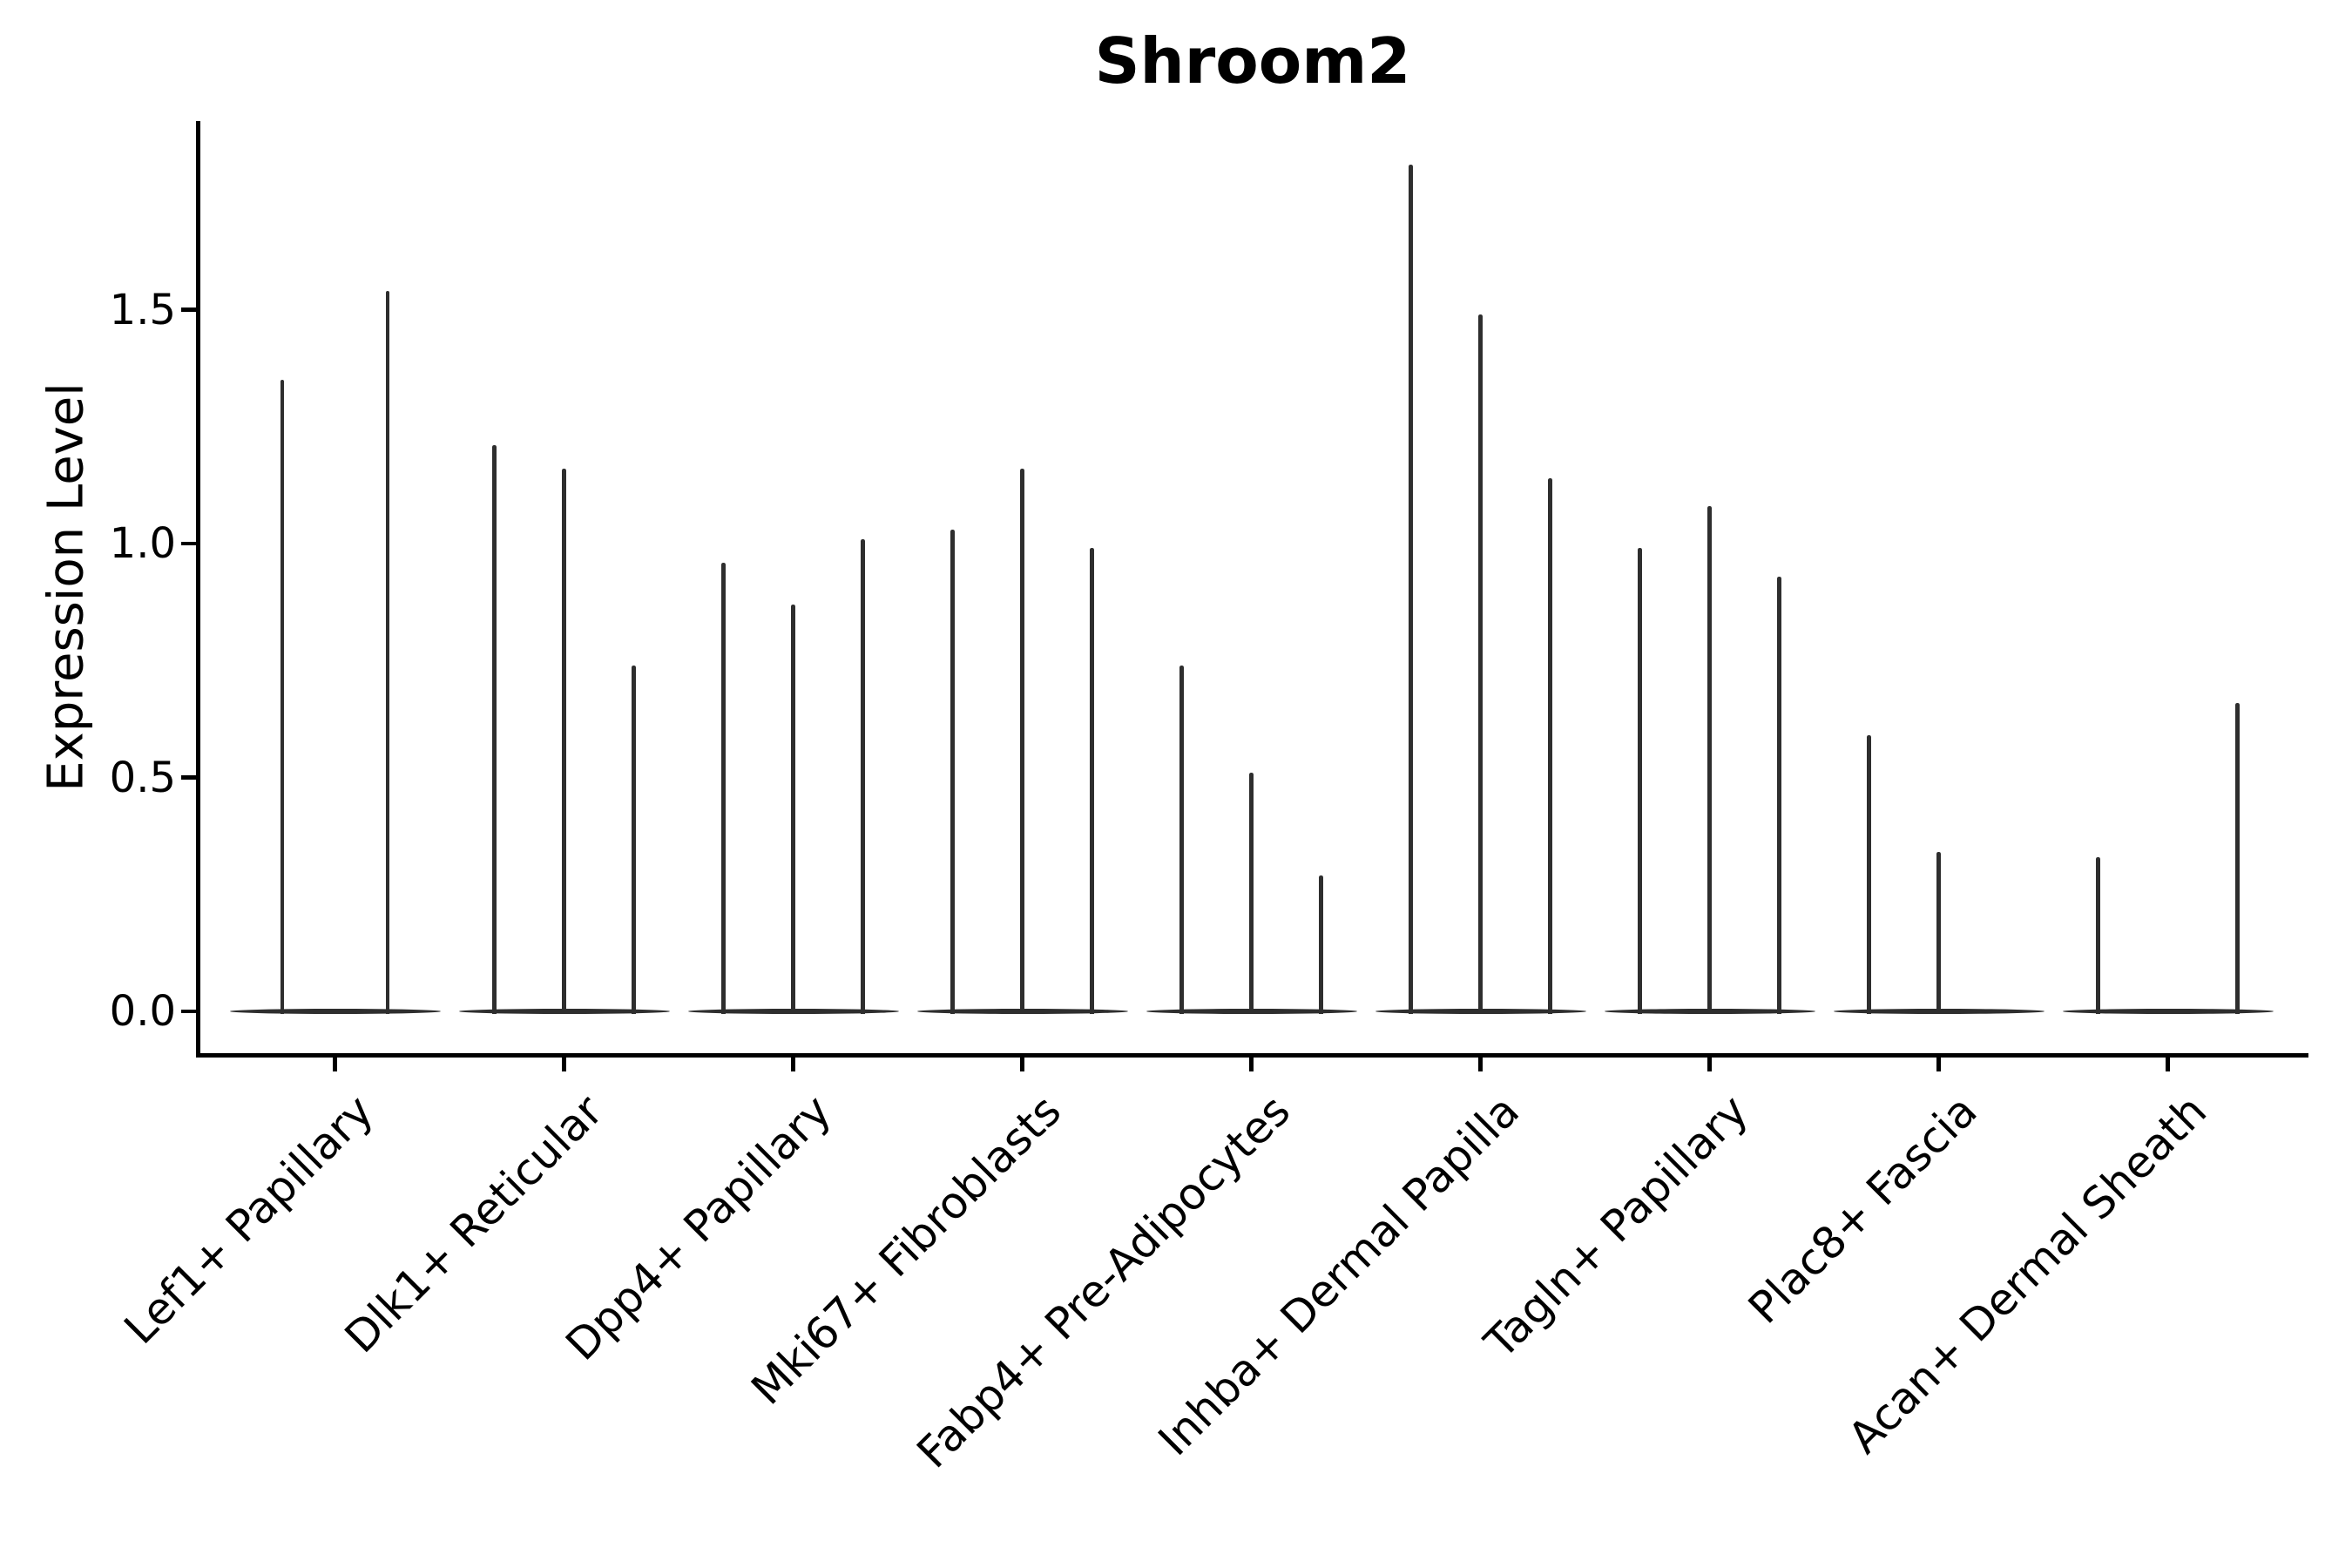 The image size is (2352, 1568). Describe the element at coordinates (1103, 1281) in the screenshot. I see `x-tick-label: Fabp4+ Pre-Adipocytes` at that location.